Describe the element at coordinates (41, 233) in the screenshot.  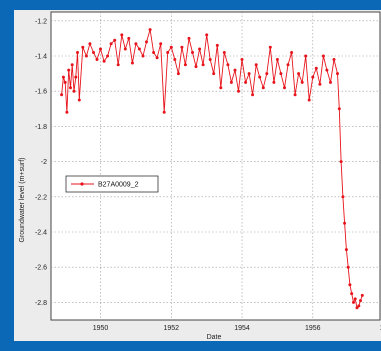
I see `y-tick-label: -2.4` at that location.